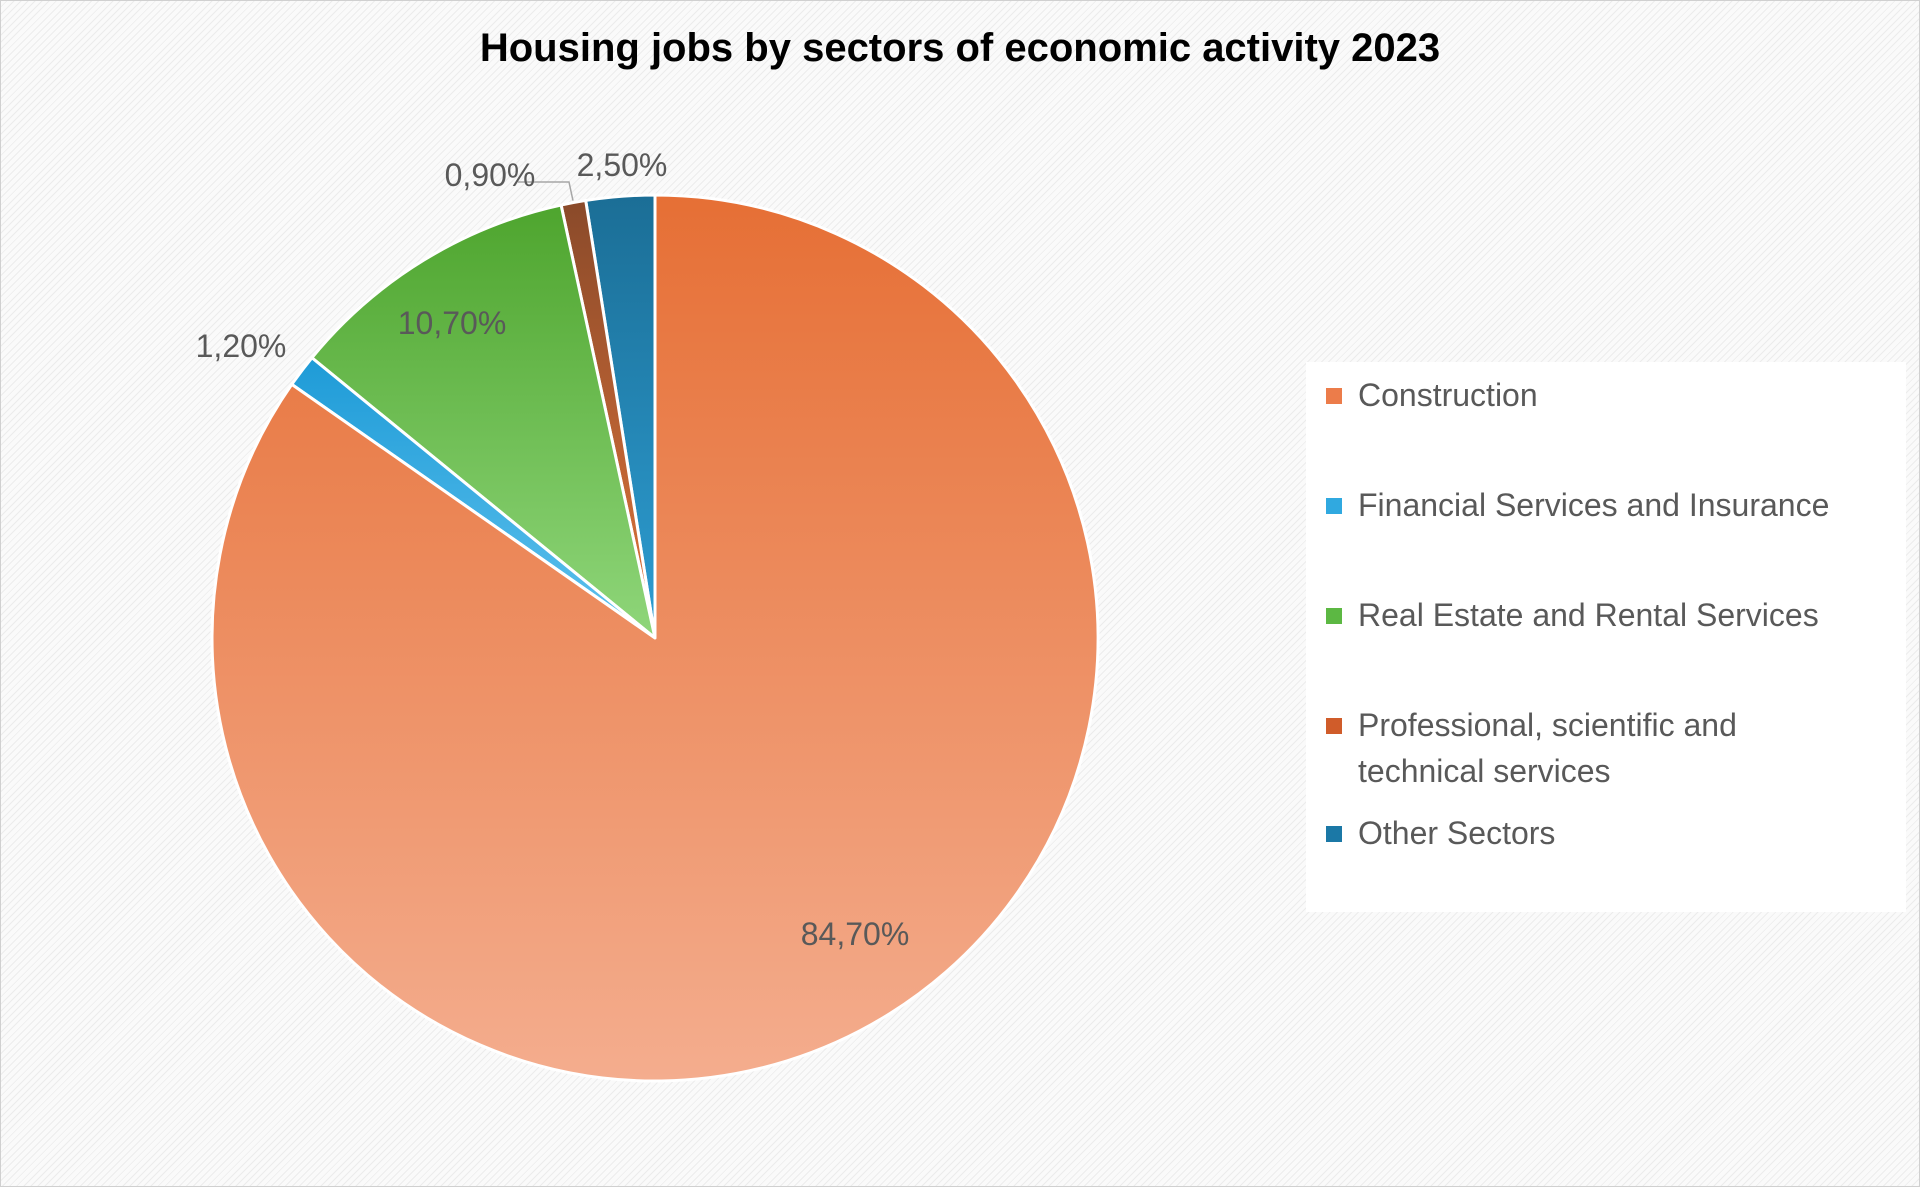 This screenshot has height=1187, width=1920. Describe the element at coordinates (483, 421) in the screenshot. I see `pie-slice-real-estate-and-rental-services` at that location.